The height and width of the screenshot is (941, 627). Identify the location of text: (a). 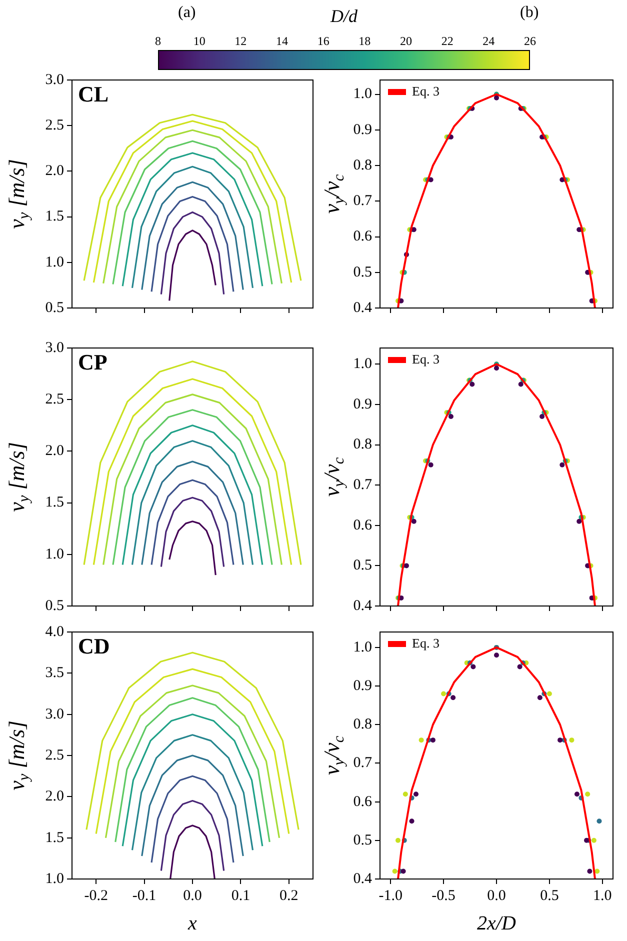
(187, 13).